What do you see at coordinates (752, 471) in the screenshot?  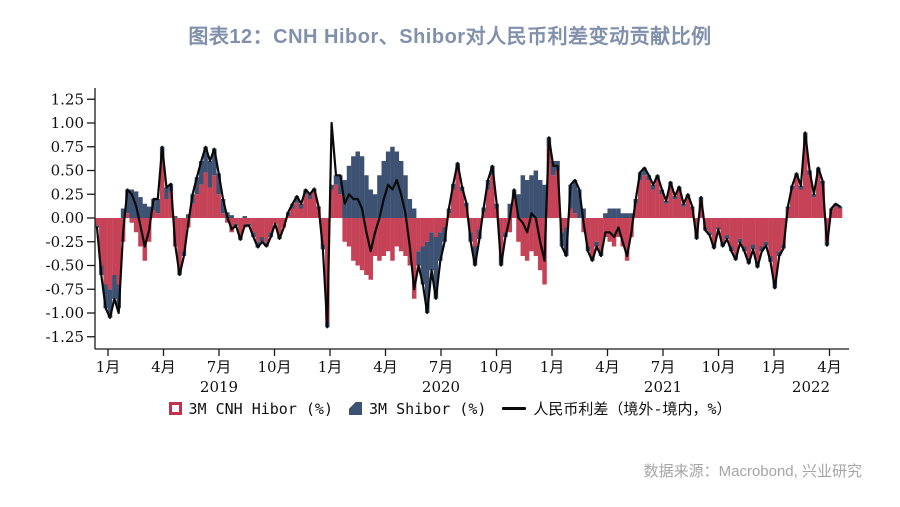 I see `data-source: 数据来源：Macrobond, 兴业研究` at bounding box center [752, 471].